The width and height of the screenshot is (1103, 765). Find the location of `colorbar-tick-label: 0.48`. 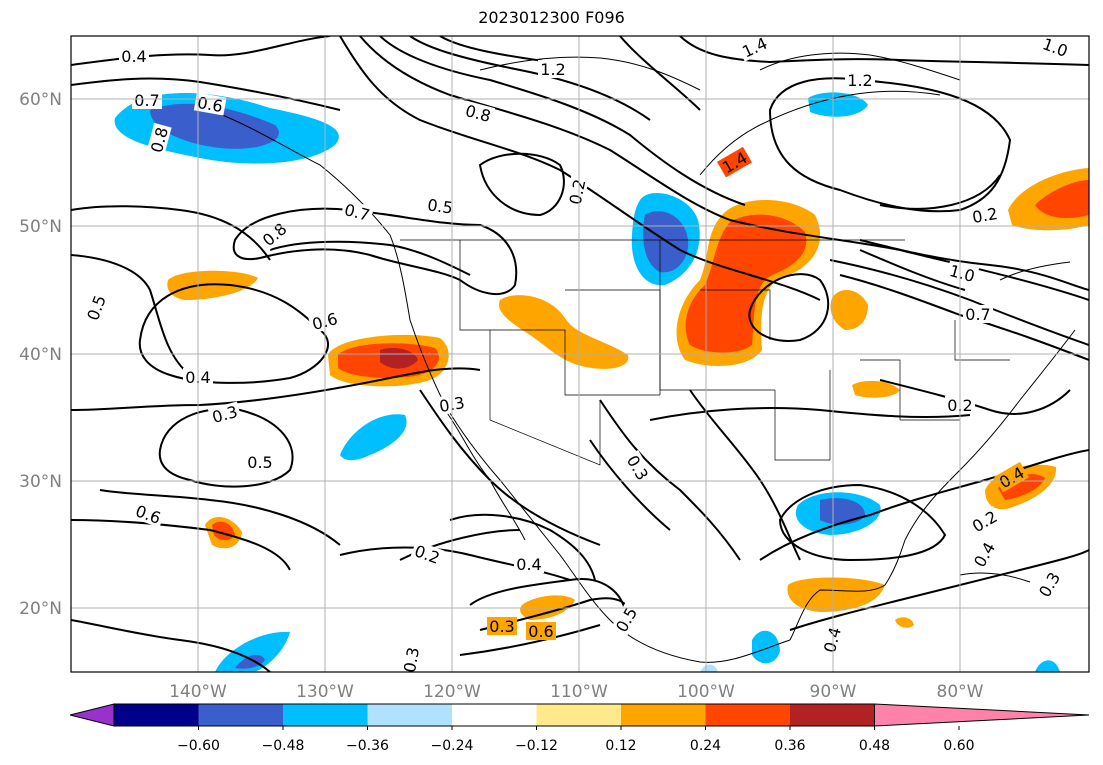

colorbar-tick-label: 0.48 is located at coordinates (874, 746).